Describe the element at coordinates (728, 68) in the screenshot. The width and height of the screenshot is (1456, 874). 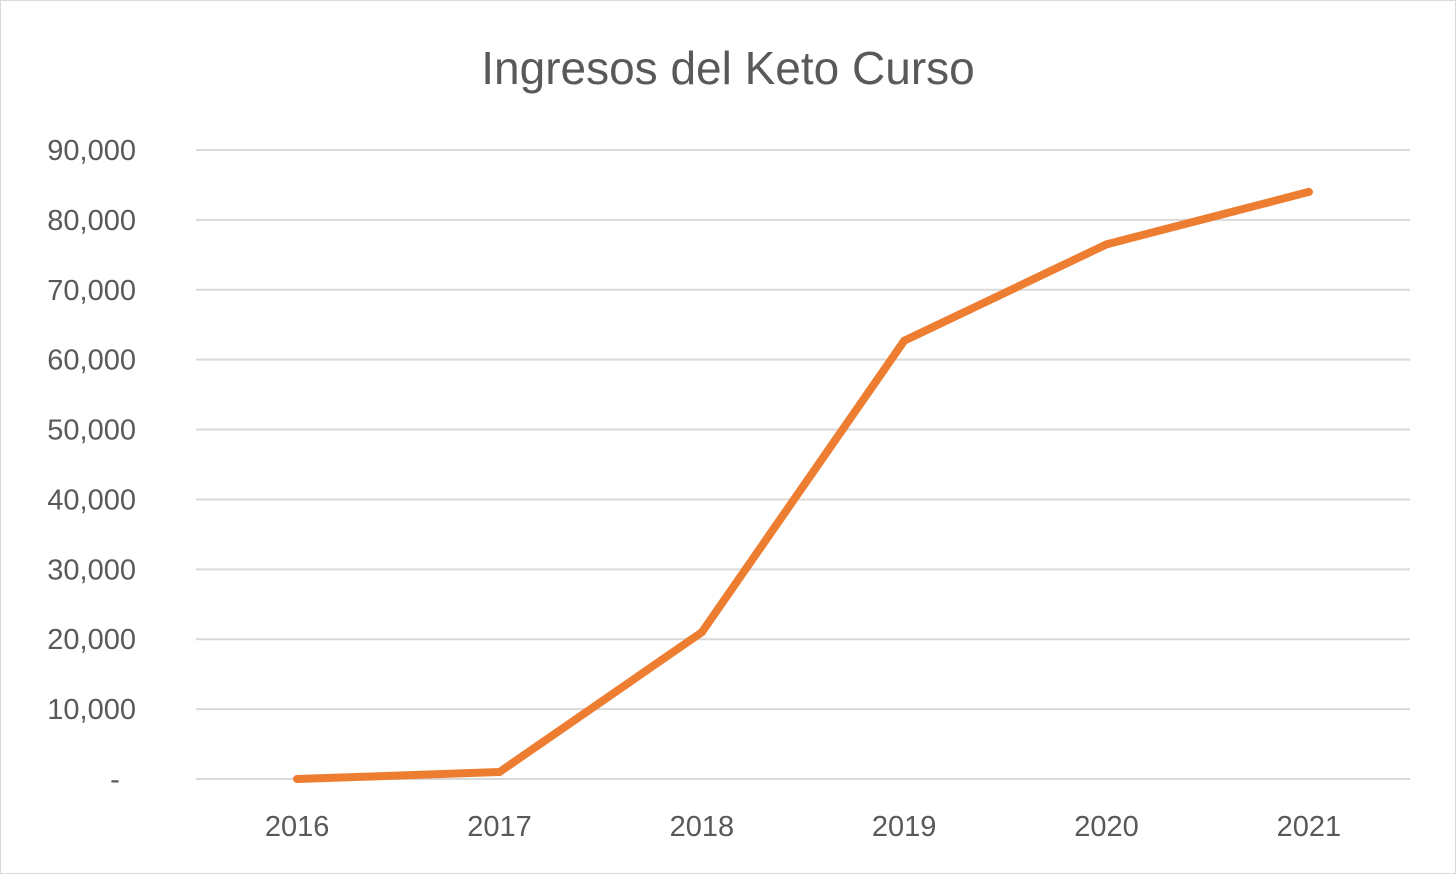
I see `chart-title: Ingresos del Keto Curso` at that location.